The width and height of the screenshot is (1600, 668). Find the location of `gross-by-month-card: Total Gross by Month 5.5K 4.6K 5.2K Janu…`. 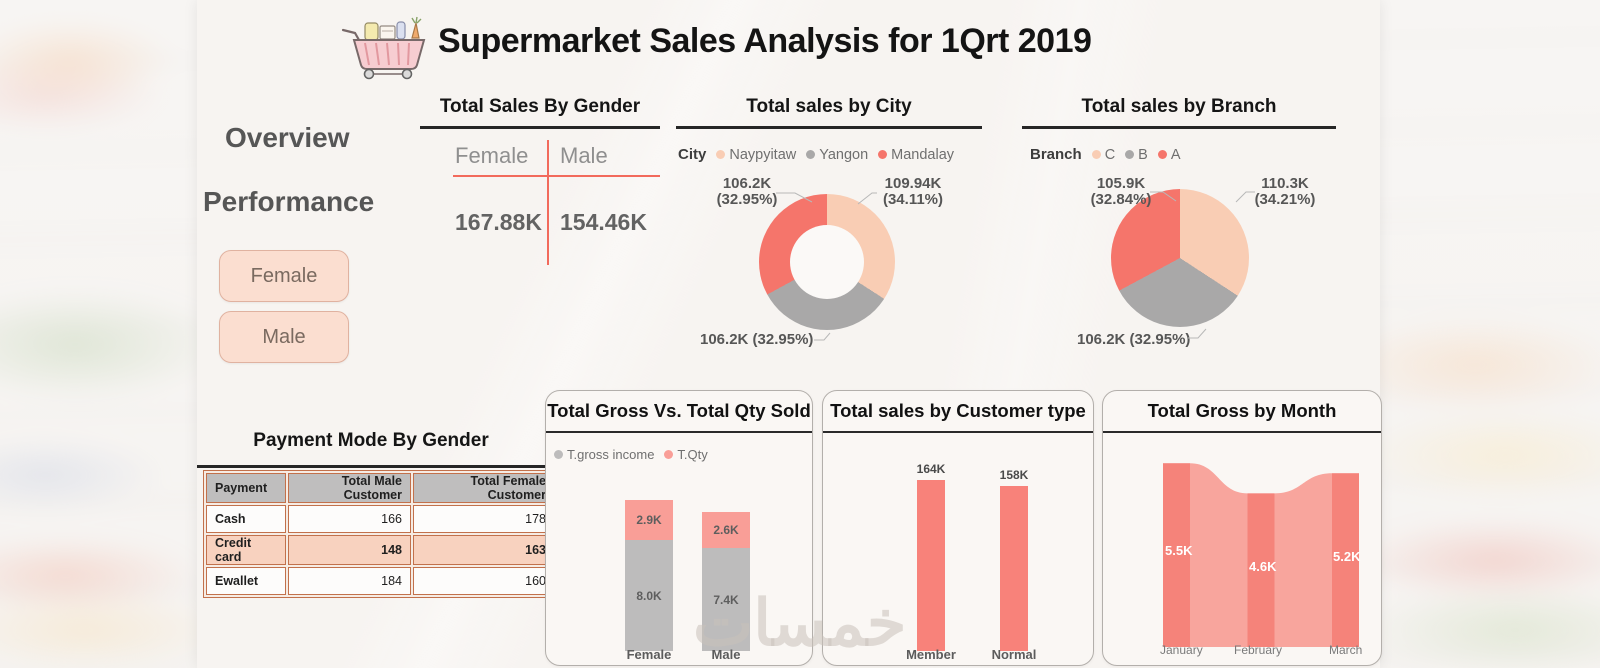

gross-by-month-card: Total Gross by Month 5.5K 4.6K 5.2K Janu… is located at coordinates (1242, 528).